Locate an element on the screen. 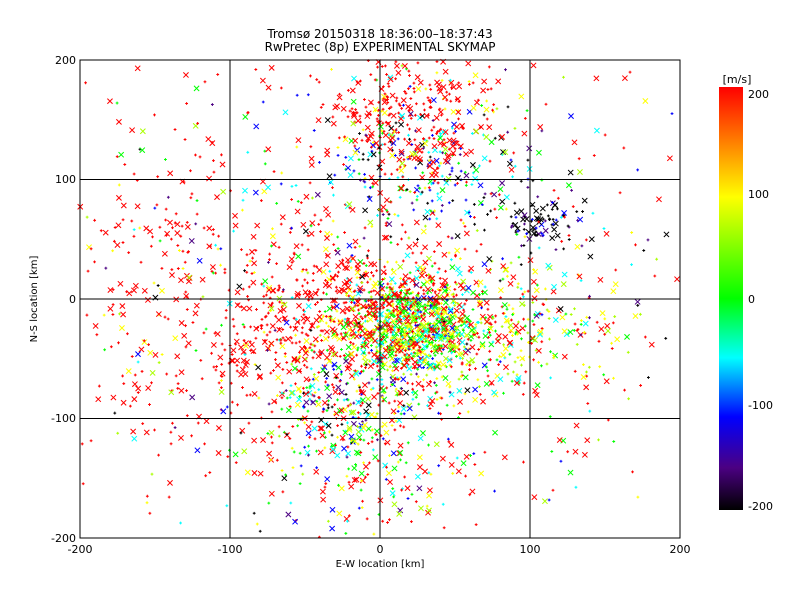 Image resolution: width=800 pixels, height=600 pixels. y-tick-label: -100 is located at coordinates (63, 418).